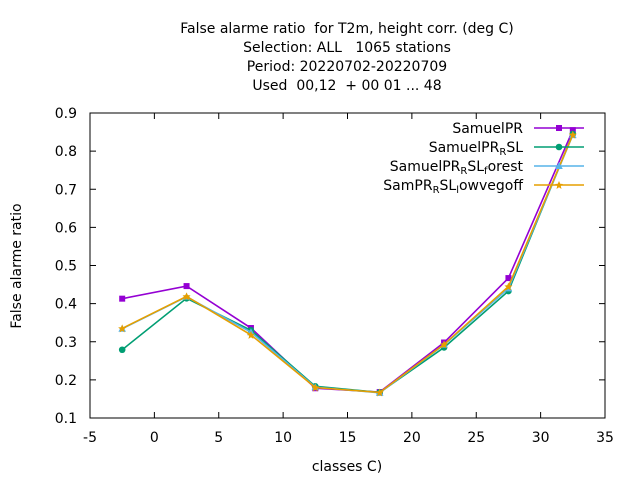  I want to click on x-tick-label: -5, so click(90, 438).